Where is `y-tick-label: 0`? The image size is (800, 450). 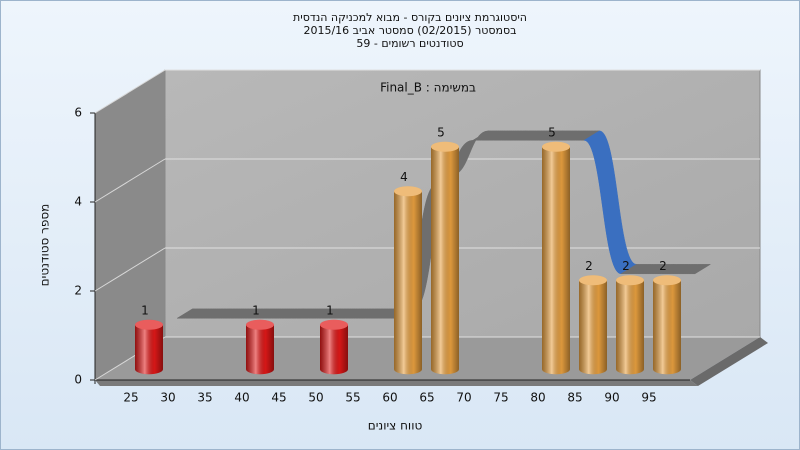
y-tick-label: 0 is located at coordinates (78, 380).